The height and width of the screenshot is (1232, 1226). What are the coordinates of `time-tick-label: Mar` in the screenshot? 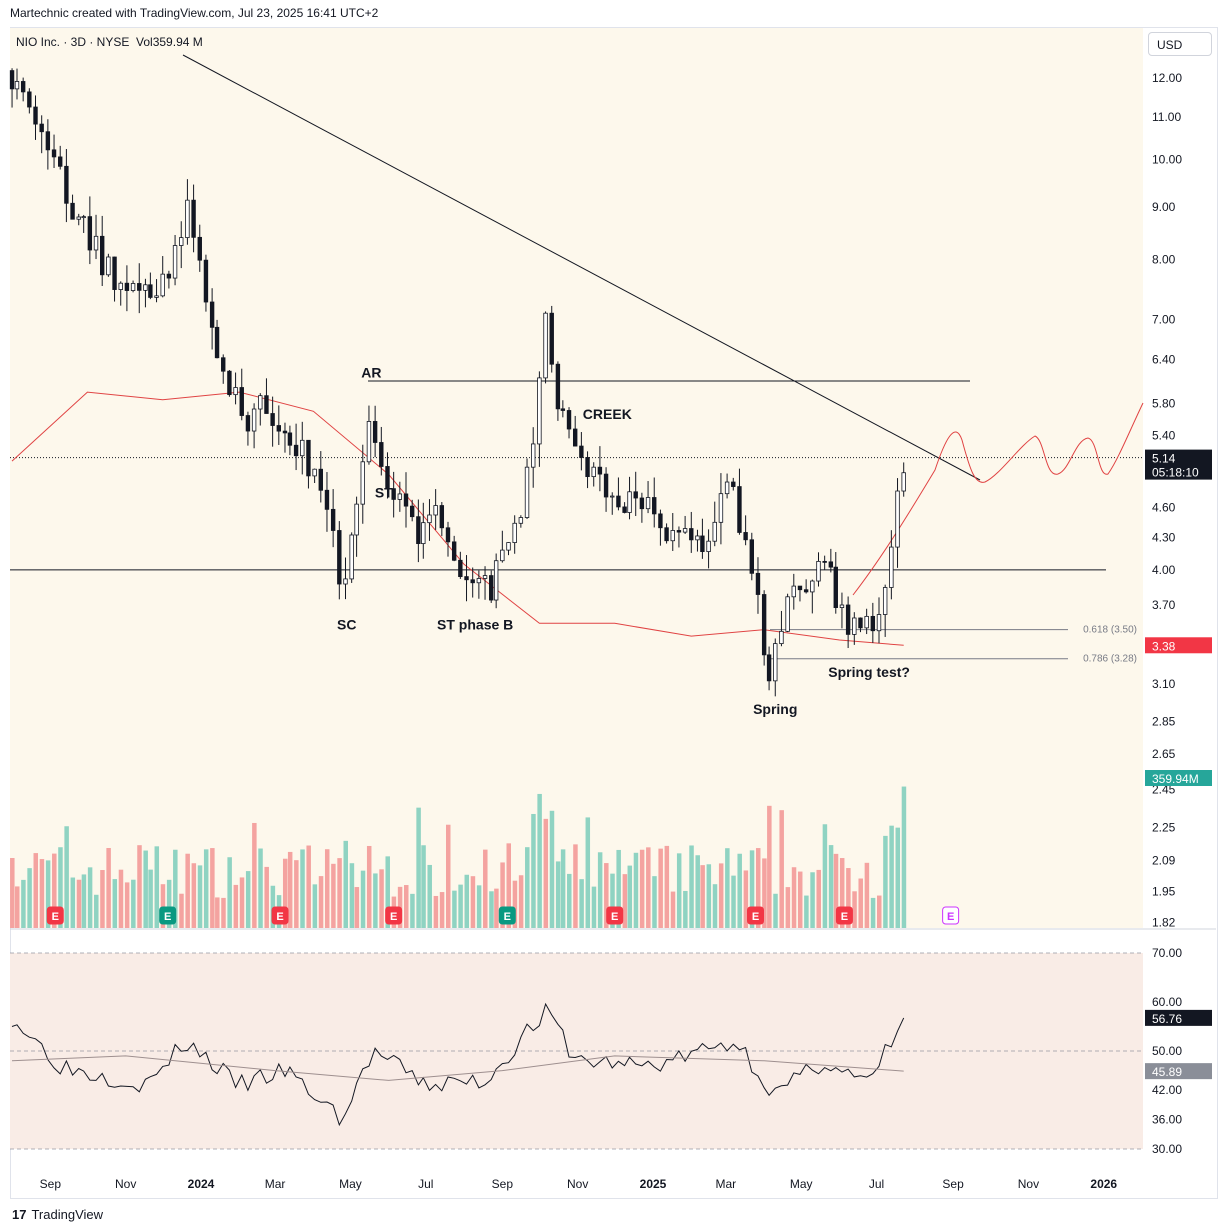 It's located at (726, 1184).